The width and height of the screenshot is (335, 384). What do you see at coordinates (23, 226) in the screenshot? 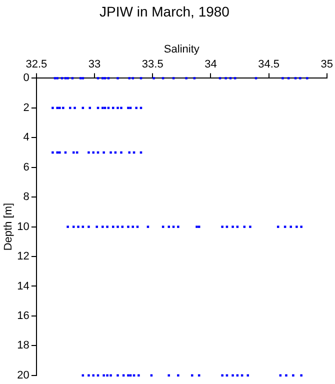
I see `y-tick-label: 10` at bounding box center [23, 226].